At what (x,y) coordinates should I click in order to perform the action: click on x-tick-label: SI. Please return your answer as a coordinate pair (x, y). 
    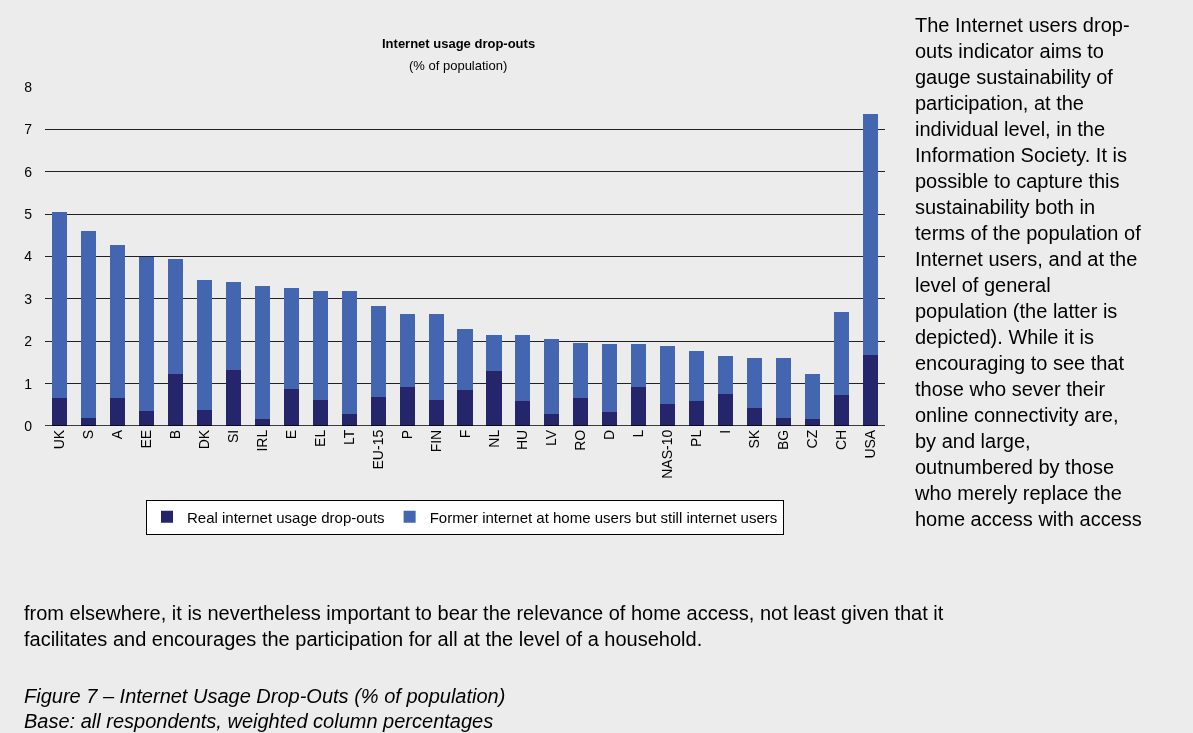
    Looking at the image, I should click on (232, 436).